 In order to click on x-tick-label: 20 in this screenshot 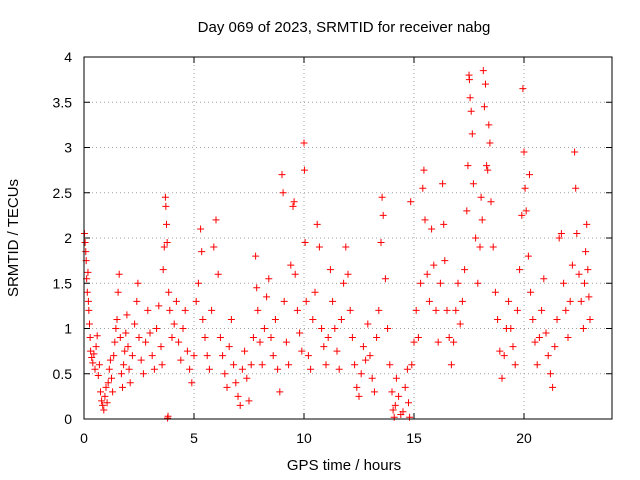, I will do `click(524, 438)`.